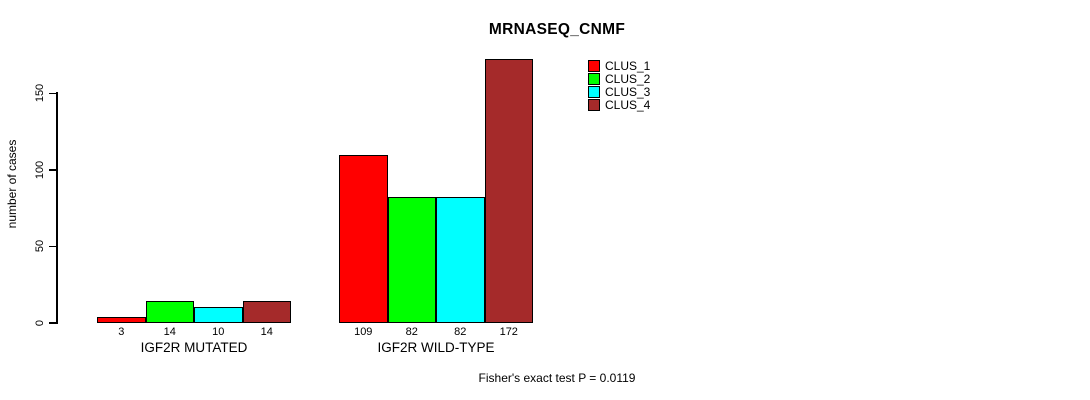 Image resolution: width=1090 pixels, height=400 pixels. Describe the element at coordinates (628, 104) in the screenshot. I see `legend-label: CLUS_4` at that location.